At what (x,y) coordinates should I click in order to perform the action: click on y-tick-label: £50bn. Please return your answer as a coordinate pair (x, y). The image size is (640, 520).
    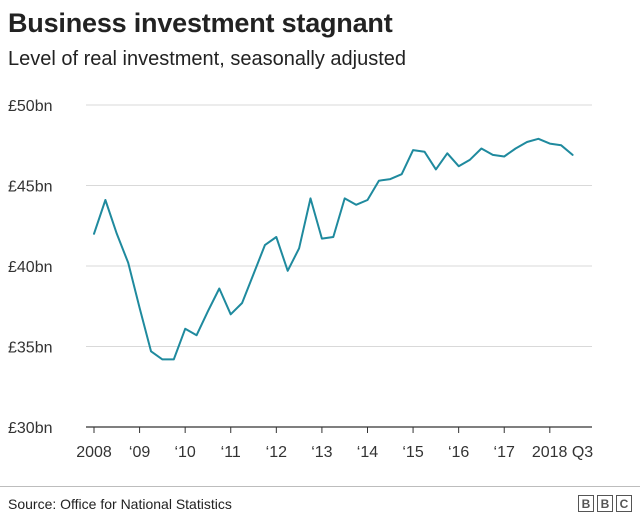
    Looking at the image, I should click on (30, 106).